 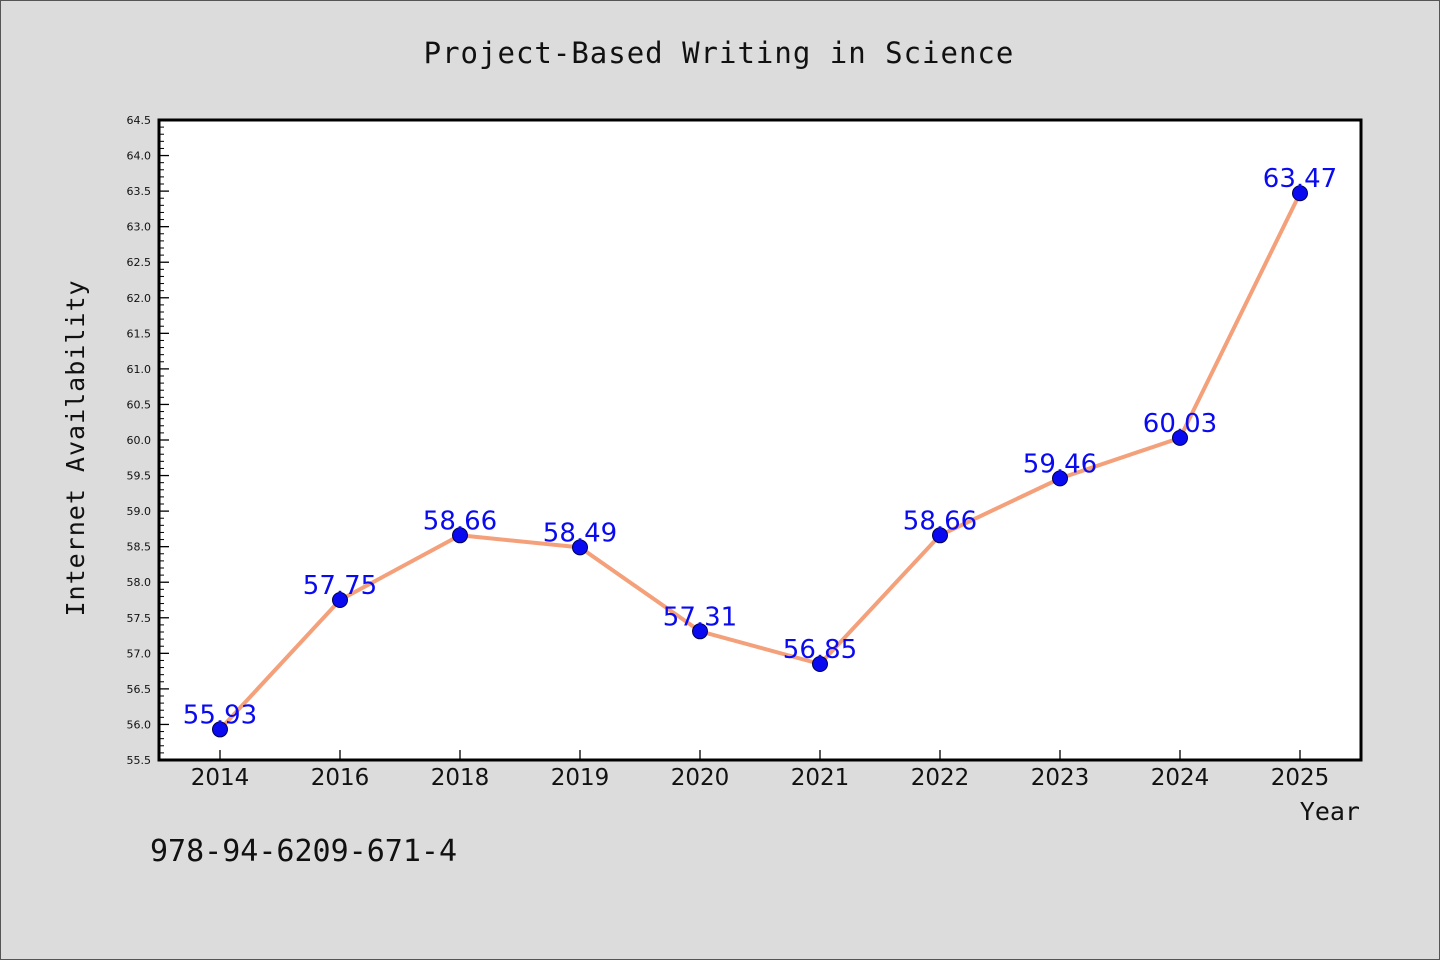 What do you see at coordinates (220, 778) in the screenshot?
I see `x-tick-label: 2014` at bounding box center [220, 778].